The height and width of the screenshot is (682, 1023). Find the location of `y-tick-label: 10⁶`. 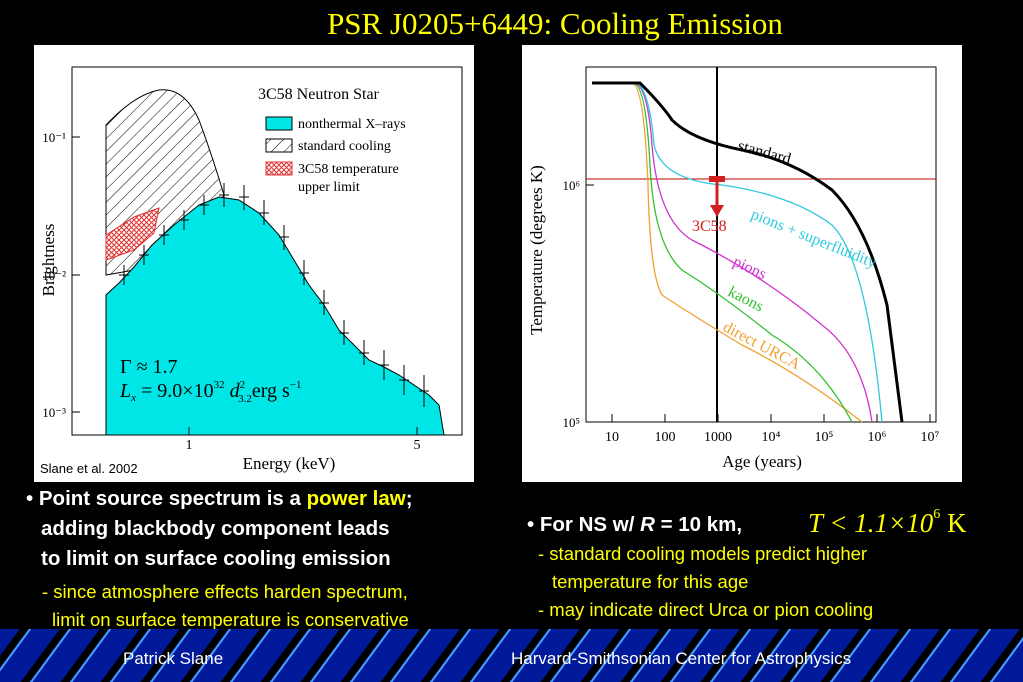

y-tick-label: 10⁶ is located at coordinates (571, 185).